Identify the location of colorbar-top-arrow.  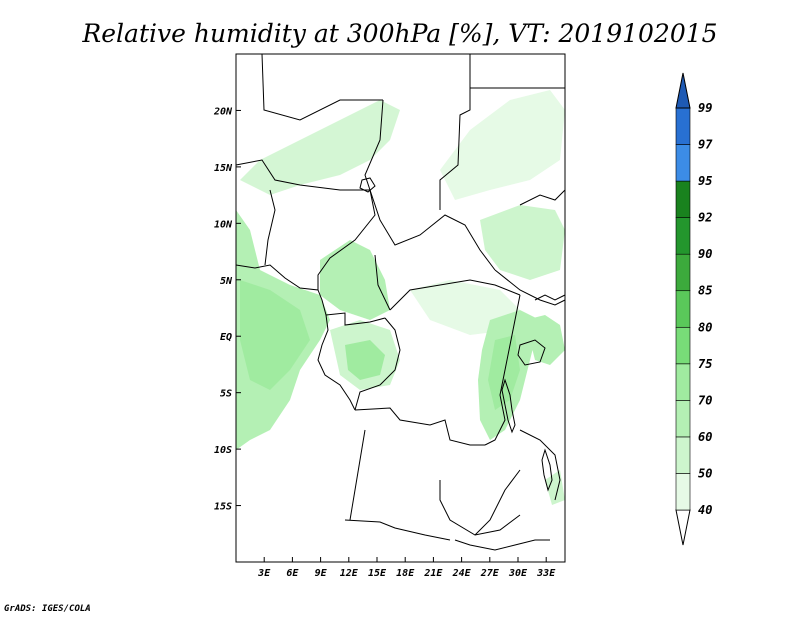
(683, 90).